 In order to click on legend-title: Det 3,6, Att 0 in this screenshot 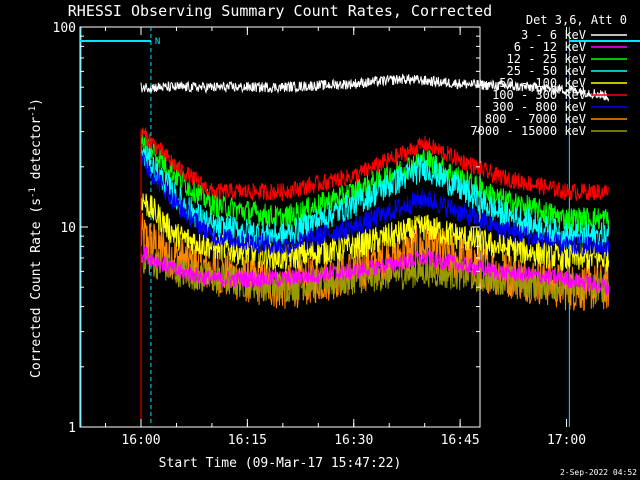, I will do `click(576, 20)`.